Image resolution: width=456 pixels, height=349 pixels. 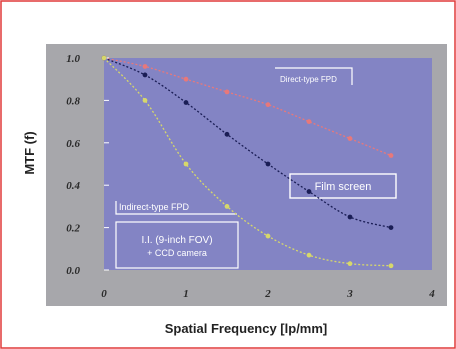 I want to click on film-label-frame, so click(x=343, y=186).